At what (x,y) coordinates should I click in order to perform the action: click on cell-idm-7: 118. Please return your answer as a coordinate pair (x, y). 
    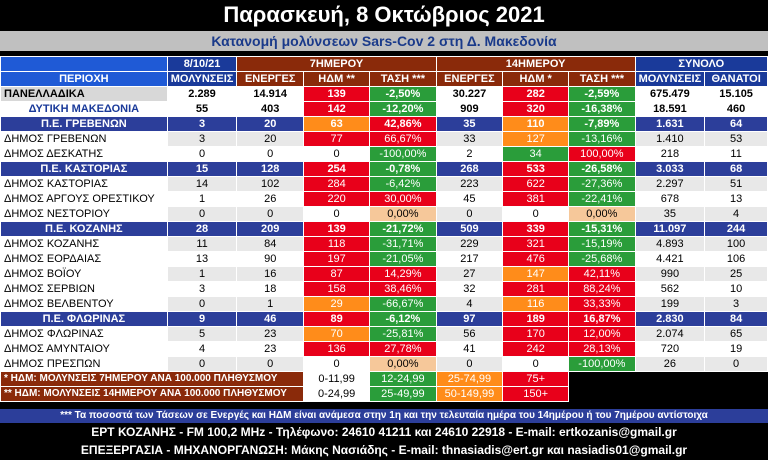
    Looking at the image, I should click on (337, 244).